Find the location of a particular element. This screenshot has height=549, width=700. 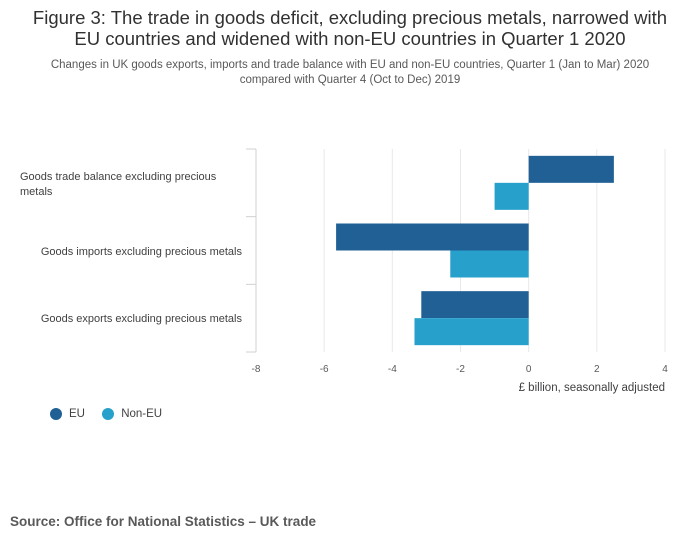

legend-swatch-non-eu is located at coordinates (108, 414).